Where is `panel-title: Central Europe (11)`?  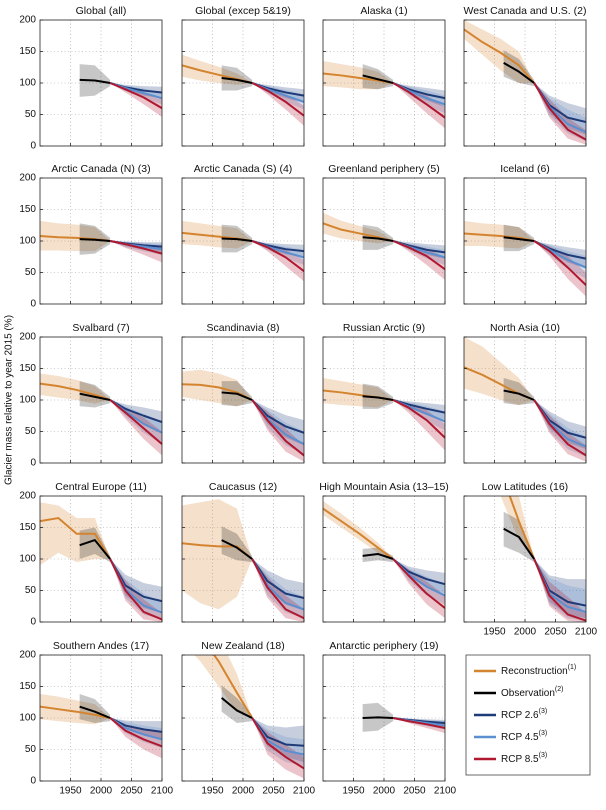 panel-title: Central Europe (11) is located at coordinates (100, 487).